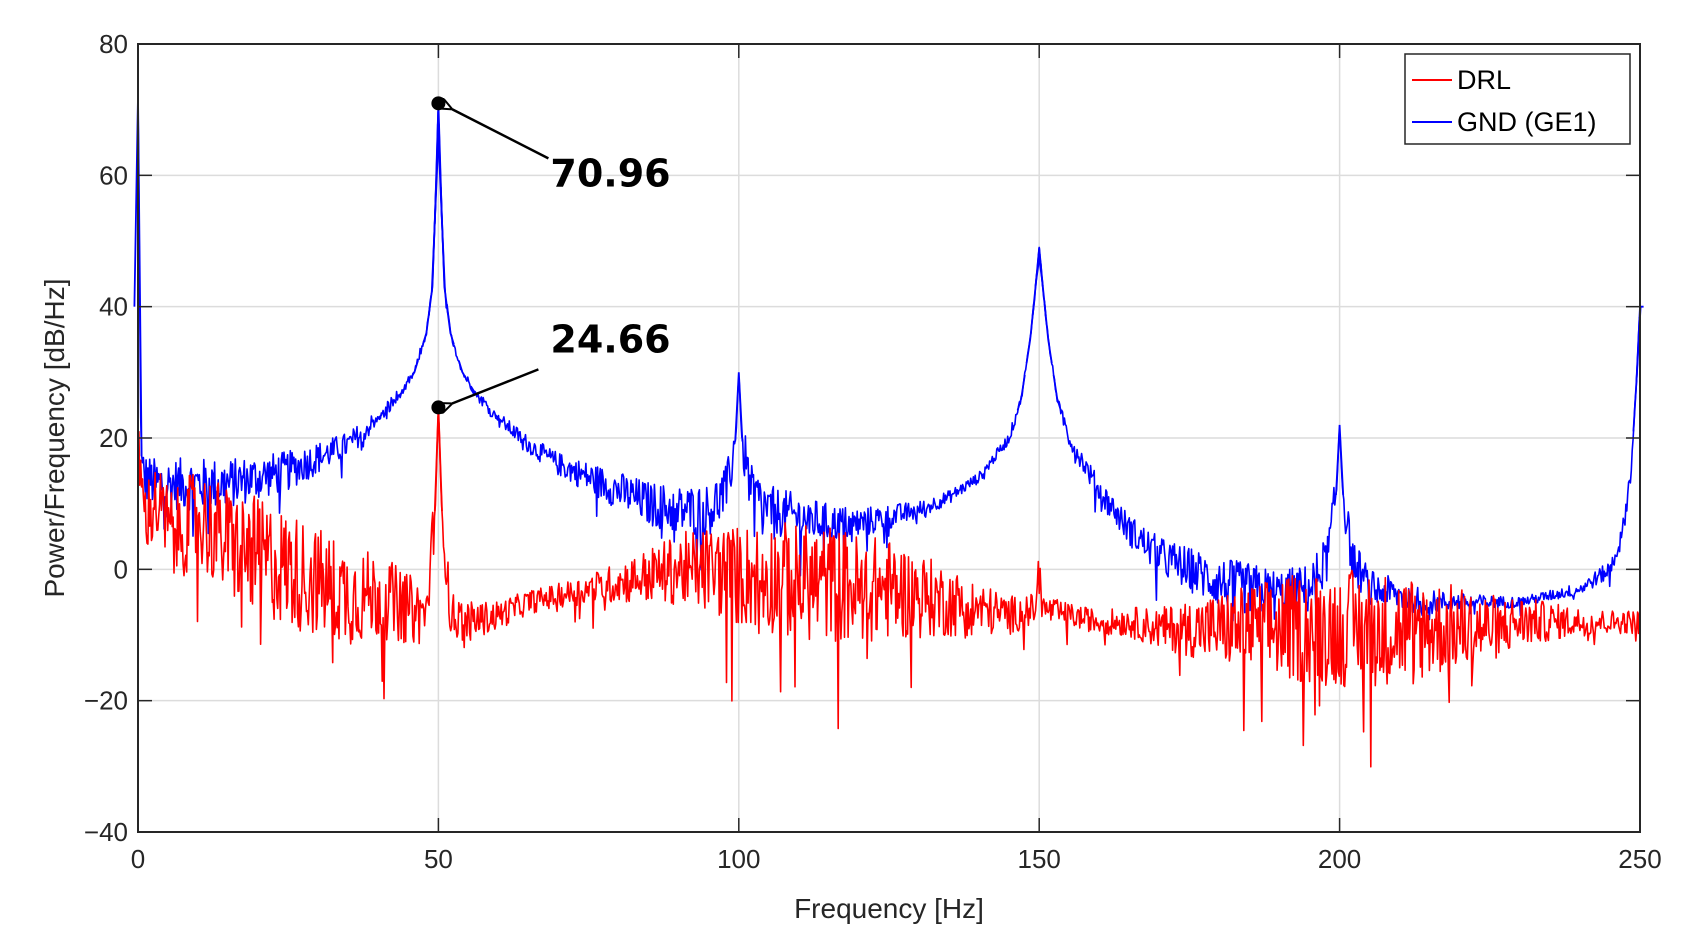  I want to click on x-tick-label: 100, so click(738, 859).